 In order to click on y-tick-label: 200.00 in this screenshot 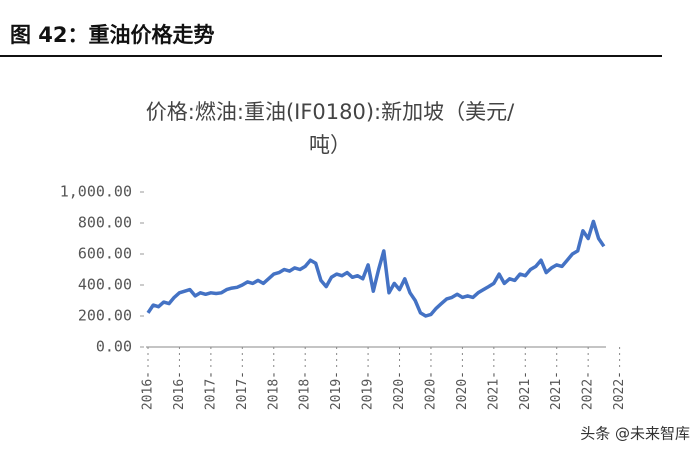, I will do `click(105, 316)`.